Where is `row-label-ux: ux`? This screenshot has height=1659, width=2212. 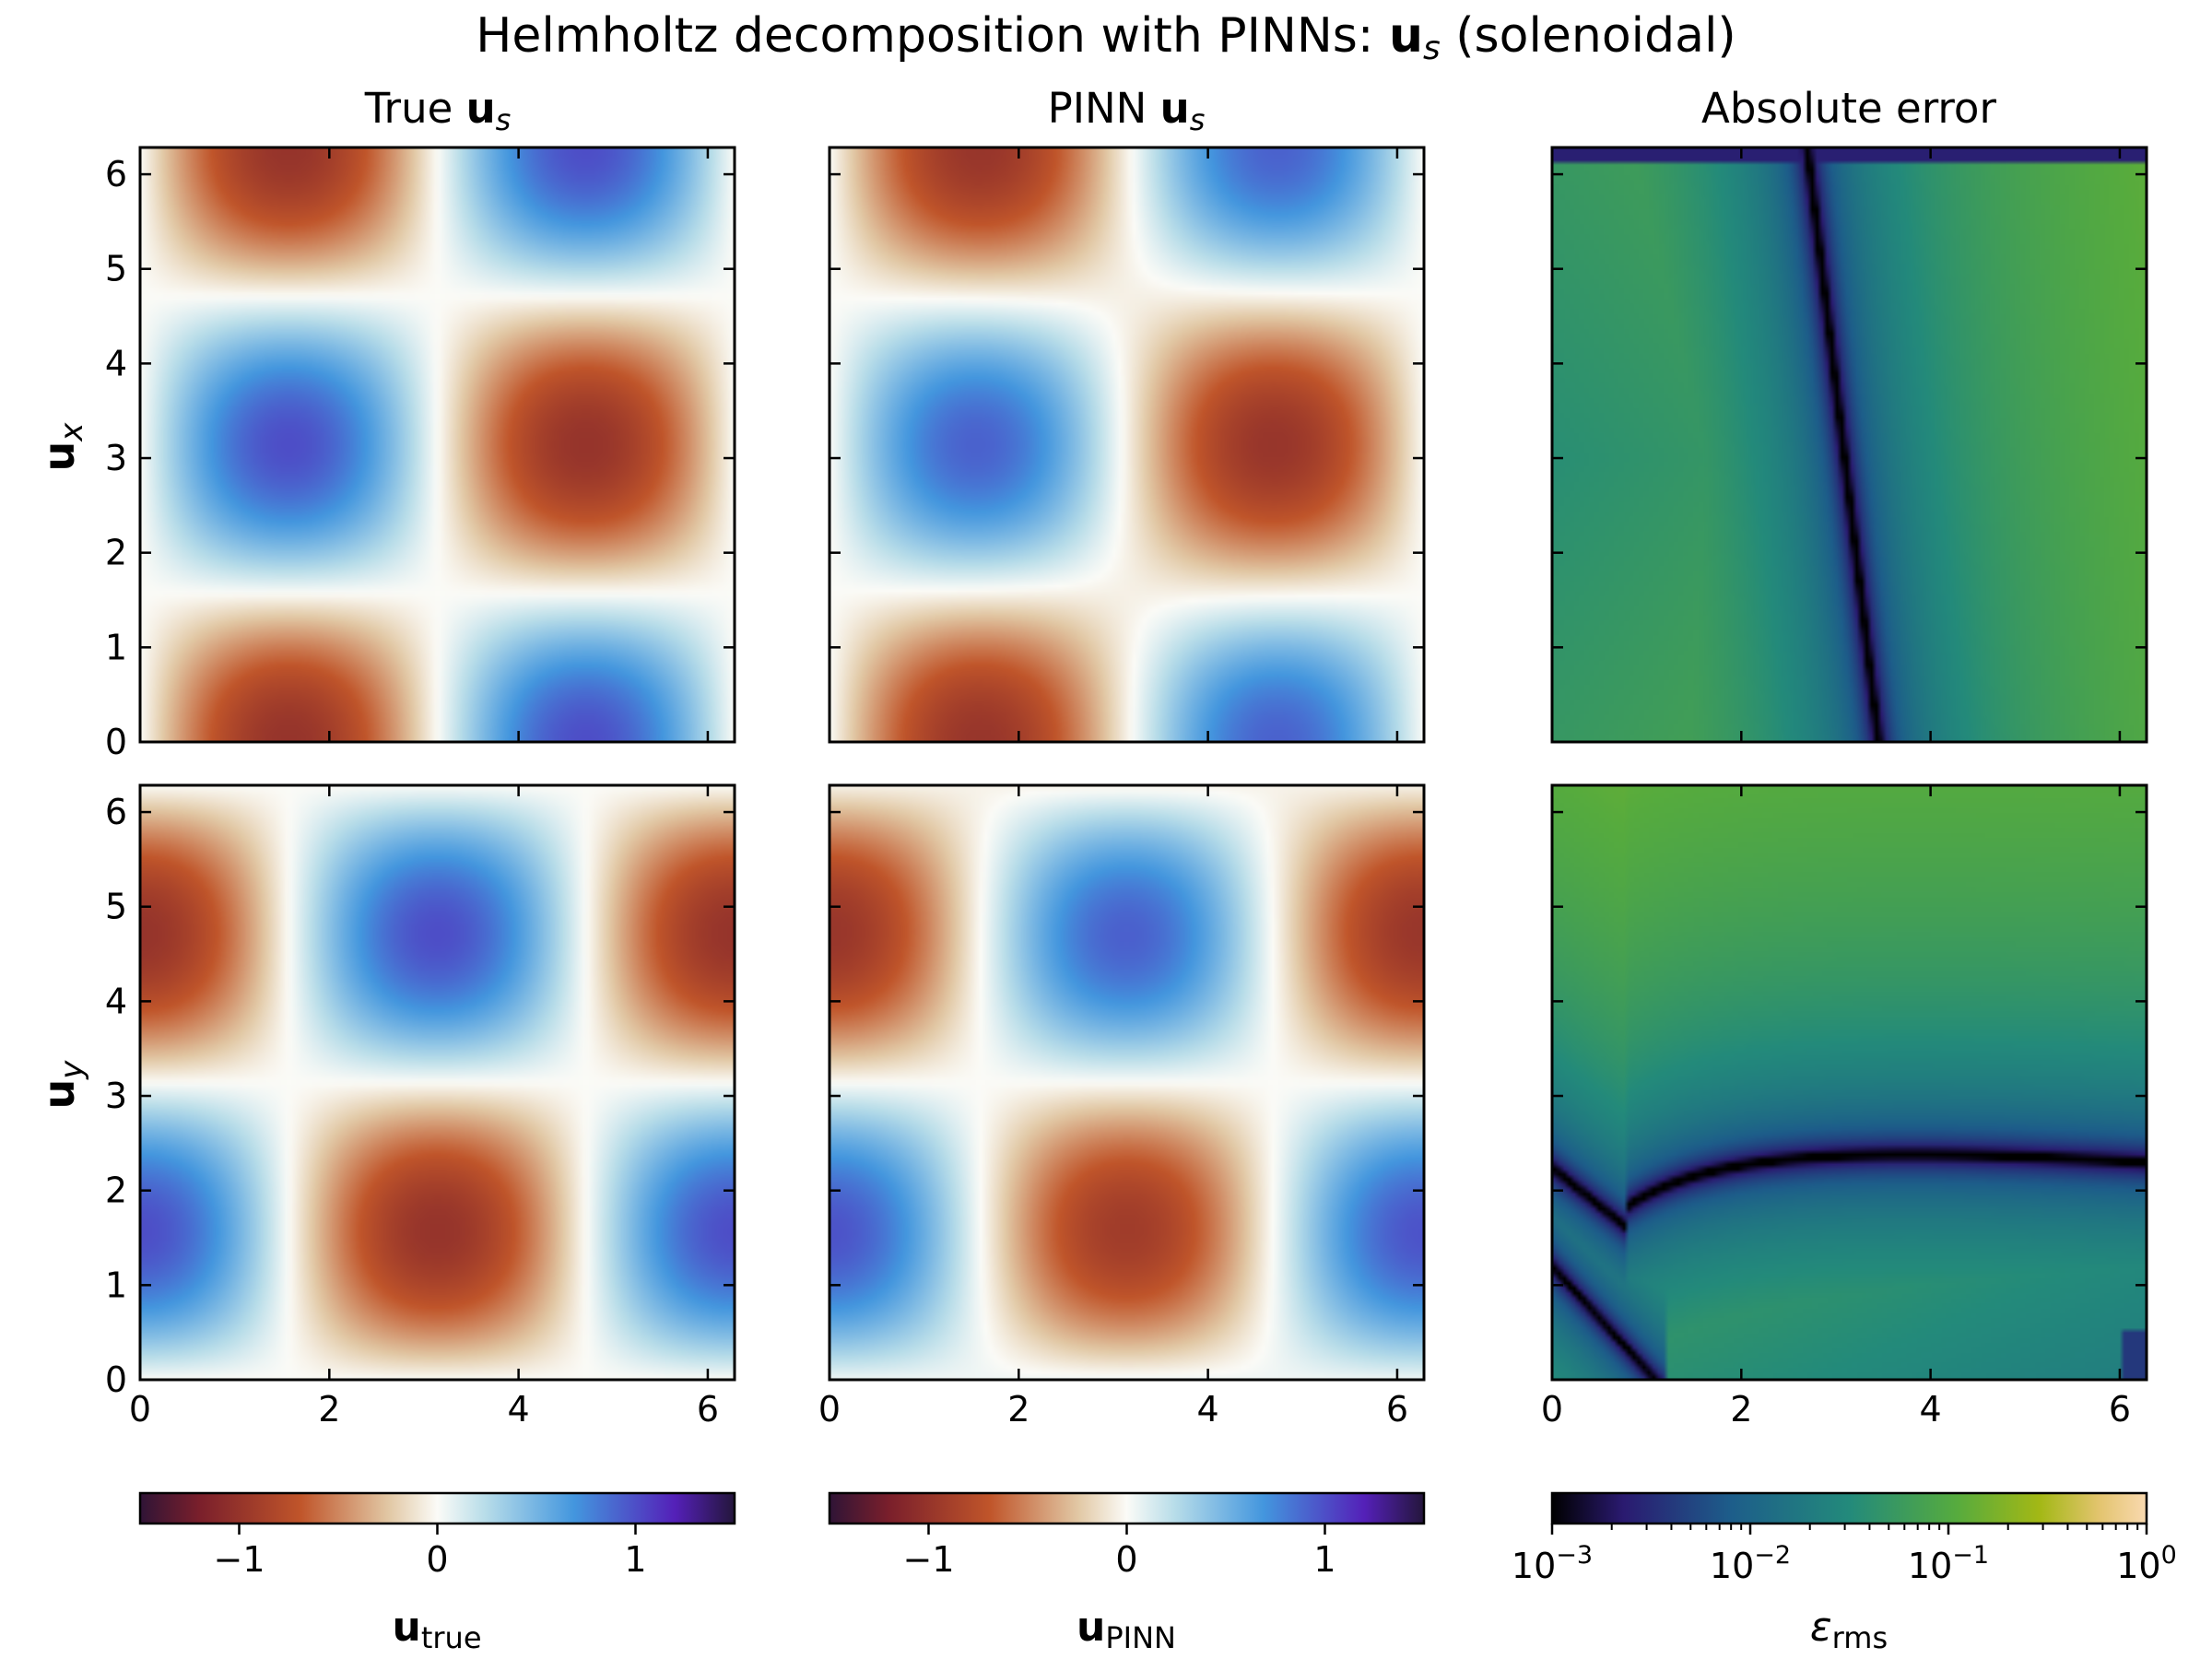 row-label-ux: ux is located at coordinates (62, 447).